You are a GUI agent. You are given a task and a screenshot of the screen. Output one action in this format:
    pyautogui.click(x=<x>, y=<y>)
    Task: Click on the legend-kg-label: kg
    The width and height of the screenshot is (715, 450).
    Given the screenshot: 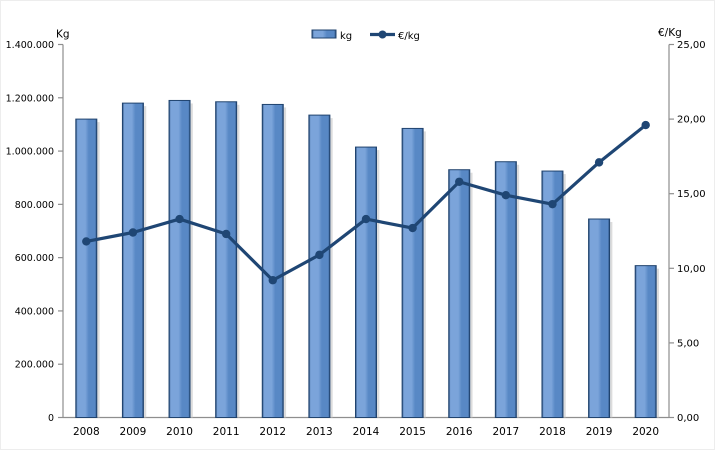 What is the action you would take?
    pyautogui.click(x=346, y=36)
    